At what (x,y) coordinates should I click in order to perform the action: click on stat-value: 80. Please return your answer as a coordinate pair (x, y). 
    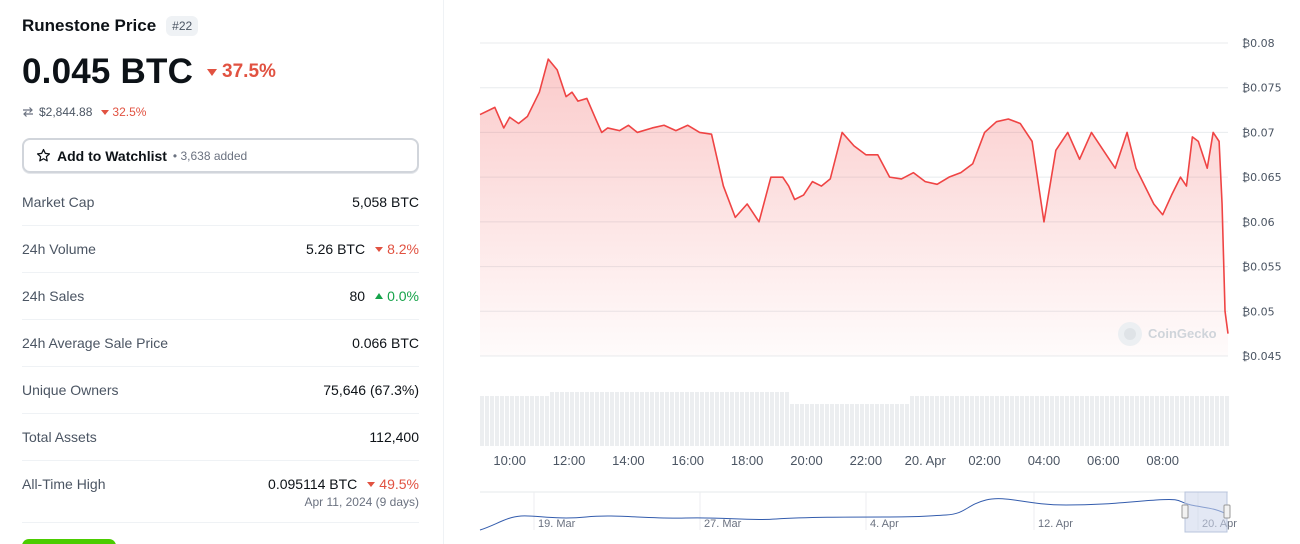
    Looking at the image, I should click on (357, 296).